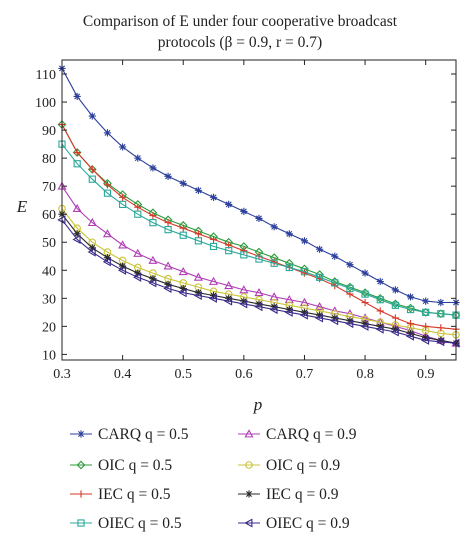  What do you see at coordinates (49, 355) in the screenshot?
I see `y-tick-label: 10` at bounding box center [49, 355].